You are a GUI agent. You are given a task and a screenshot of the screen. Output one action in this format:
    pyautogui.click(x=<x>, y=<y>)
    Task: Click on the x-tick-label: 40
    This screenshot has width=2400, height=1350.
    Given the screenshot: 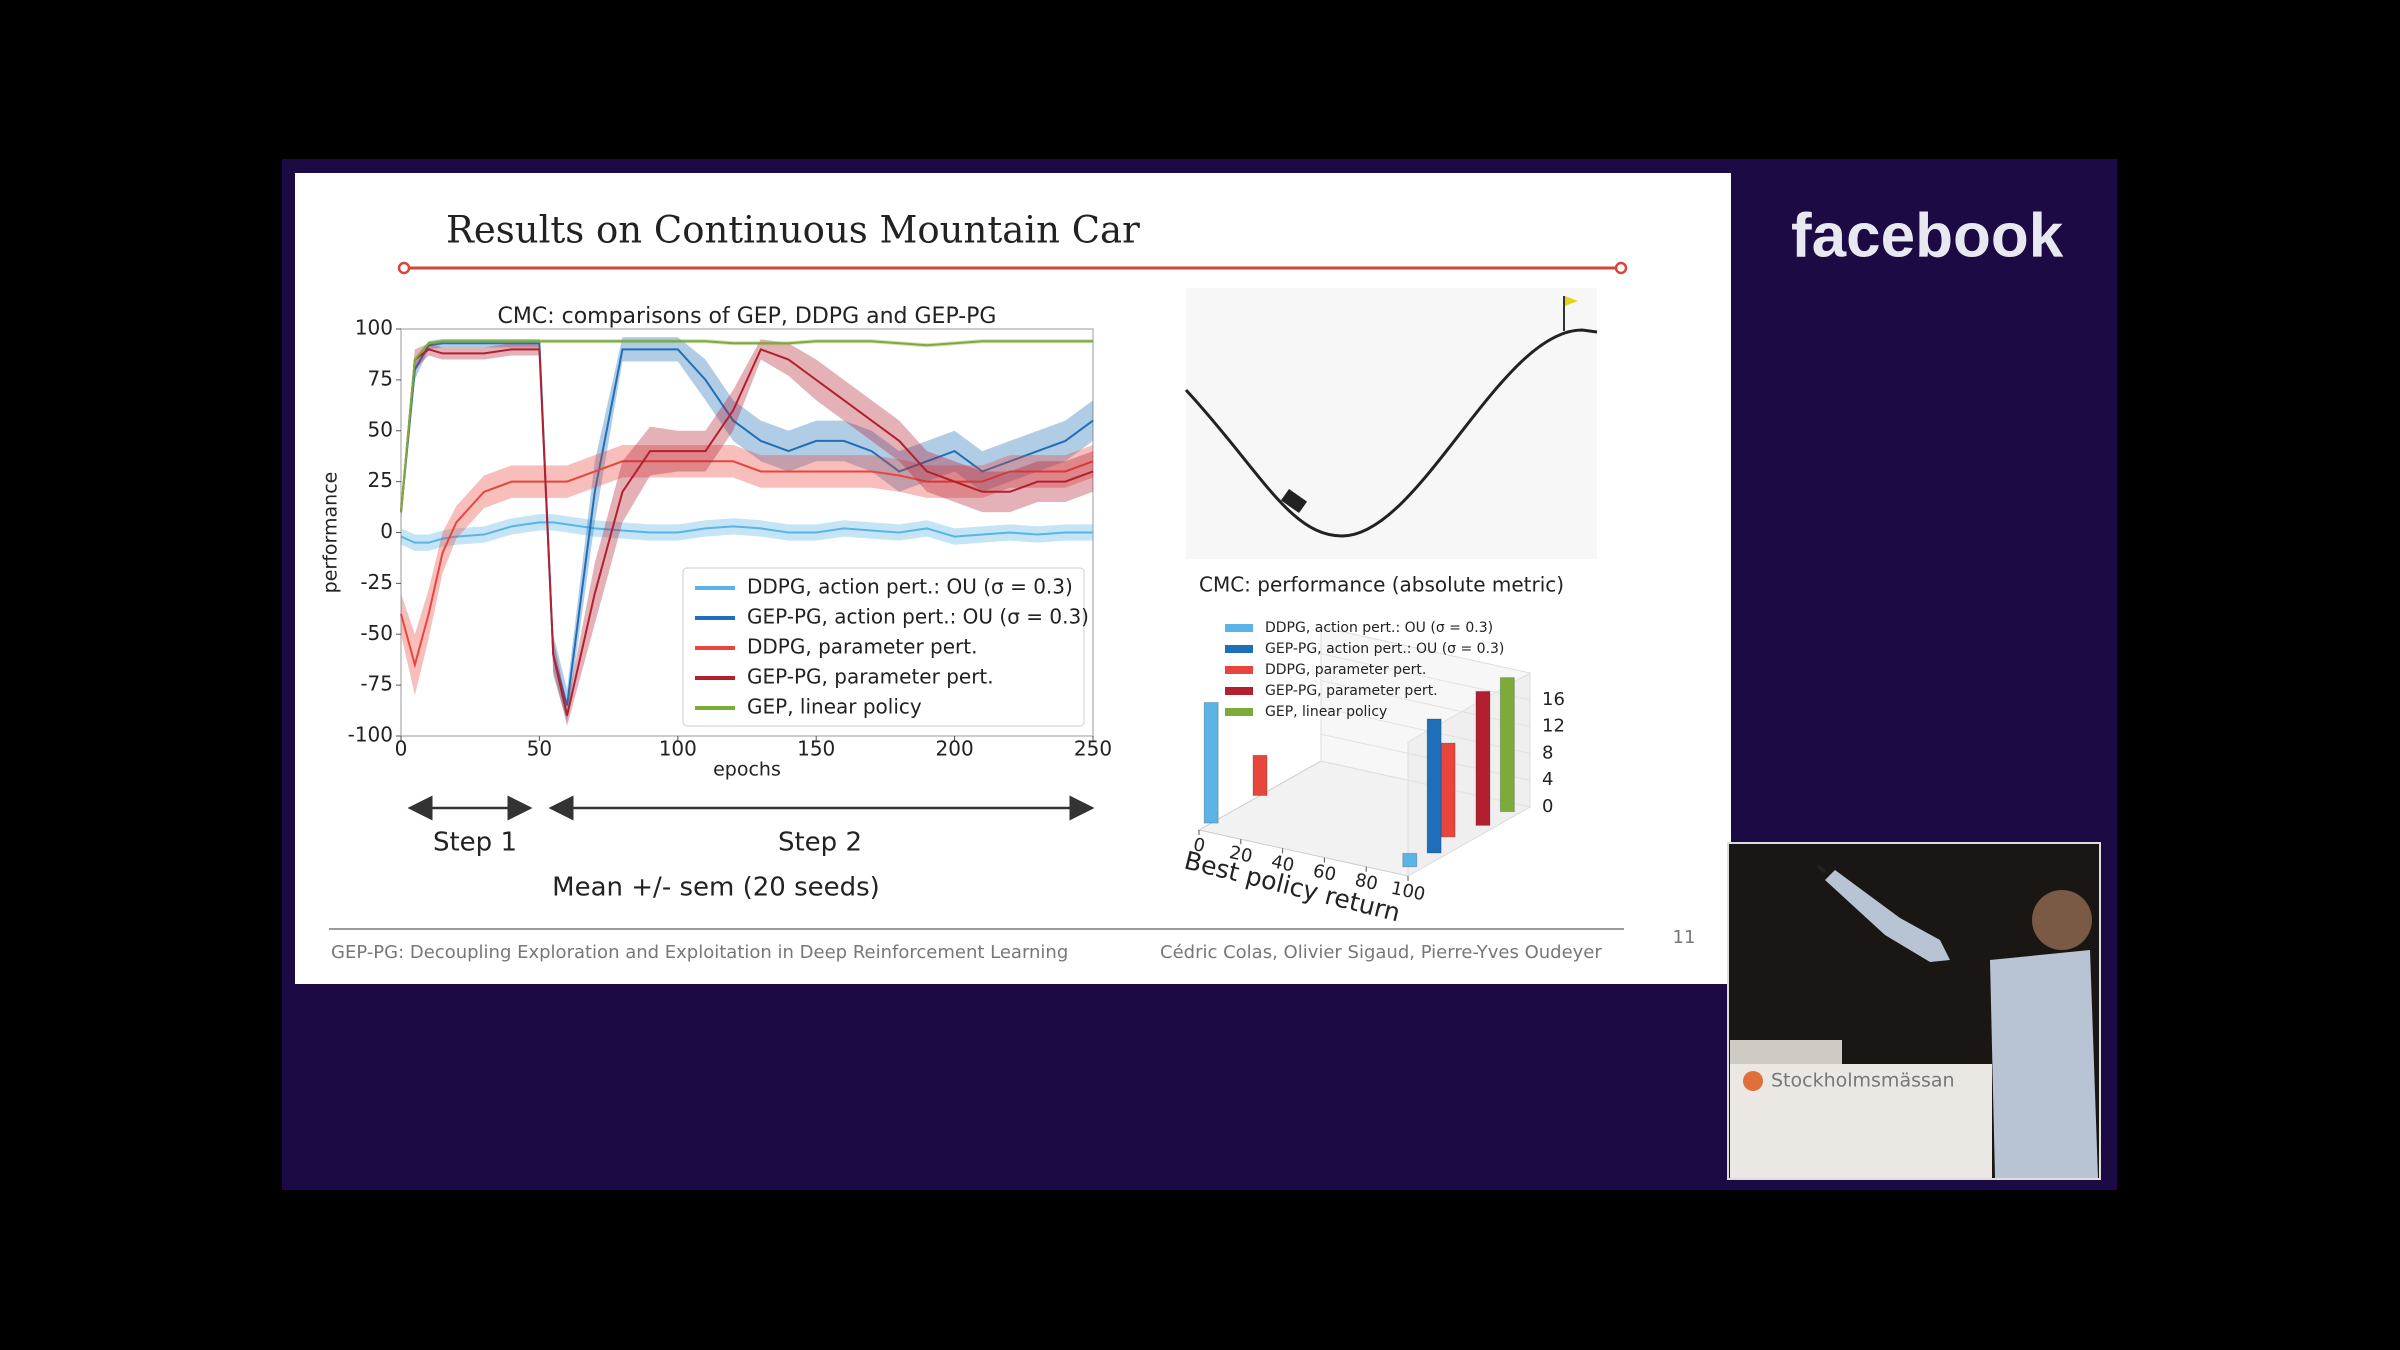 What is the action you would take?
    pyautogui.click(x=1282, y=863)
    